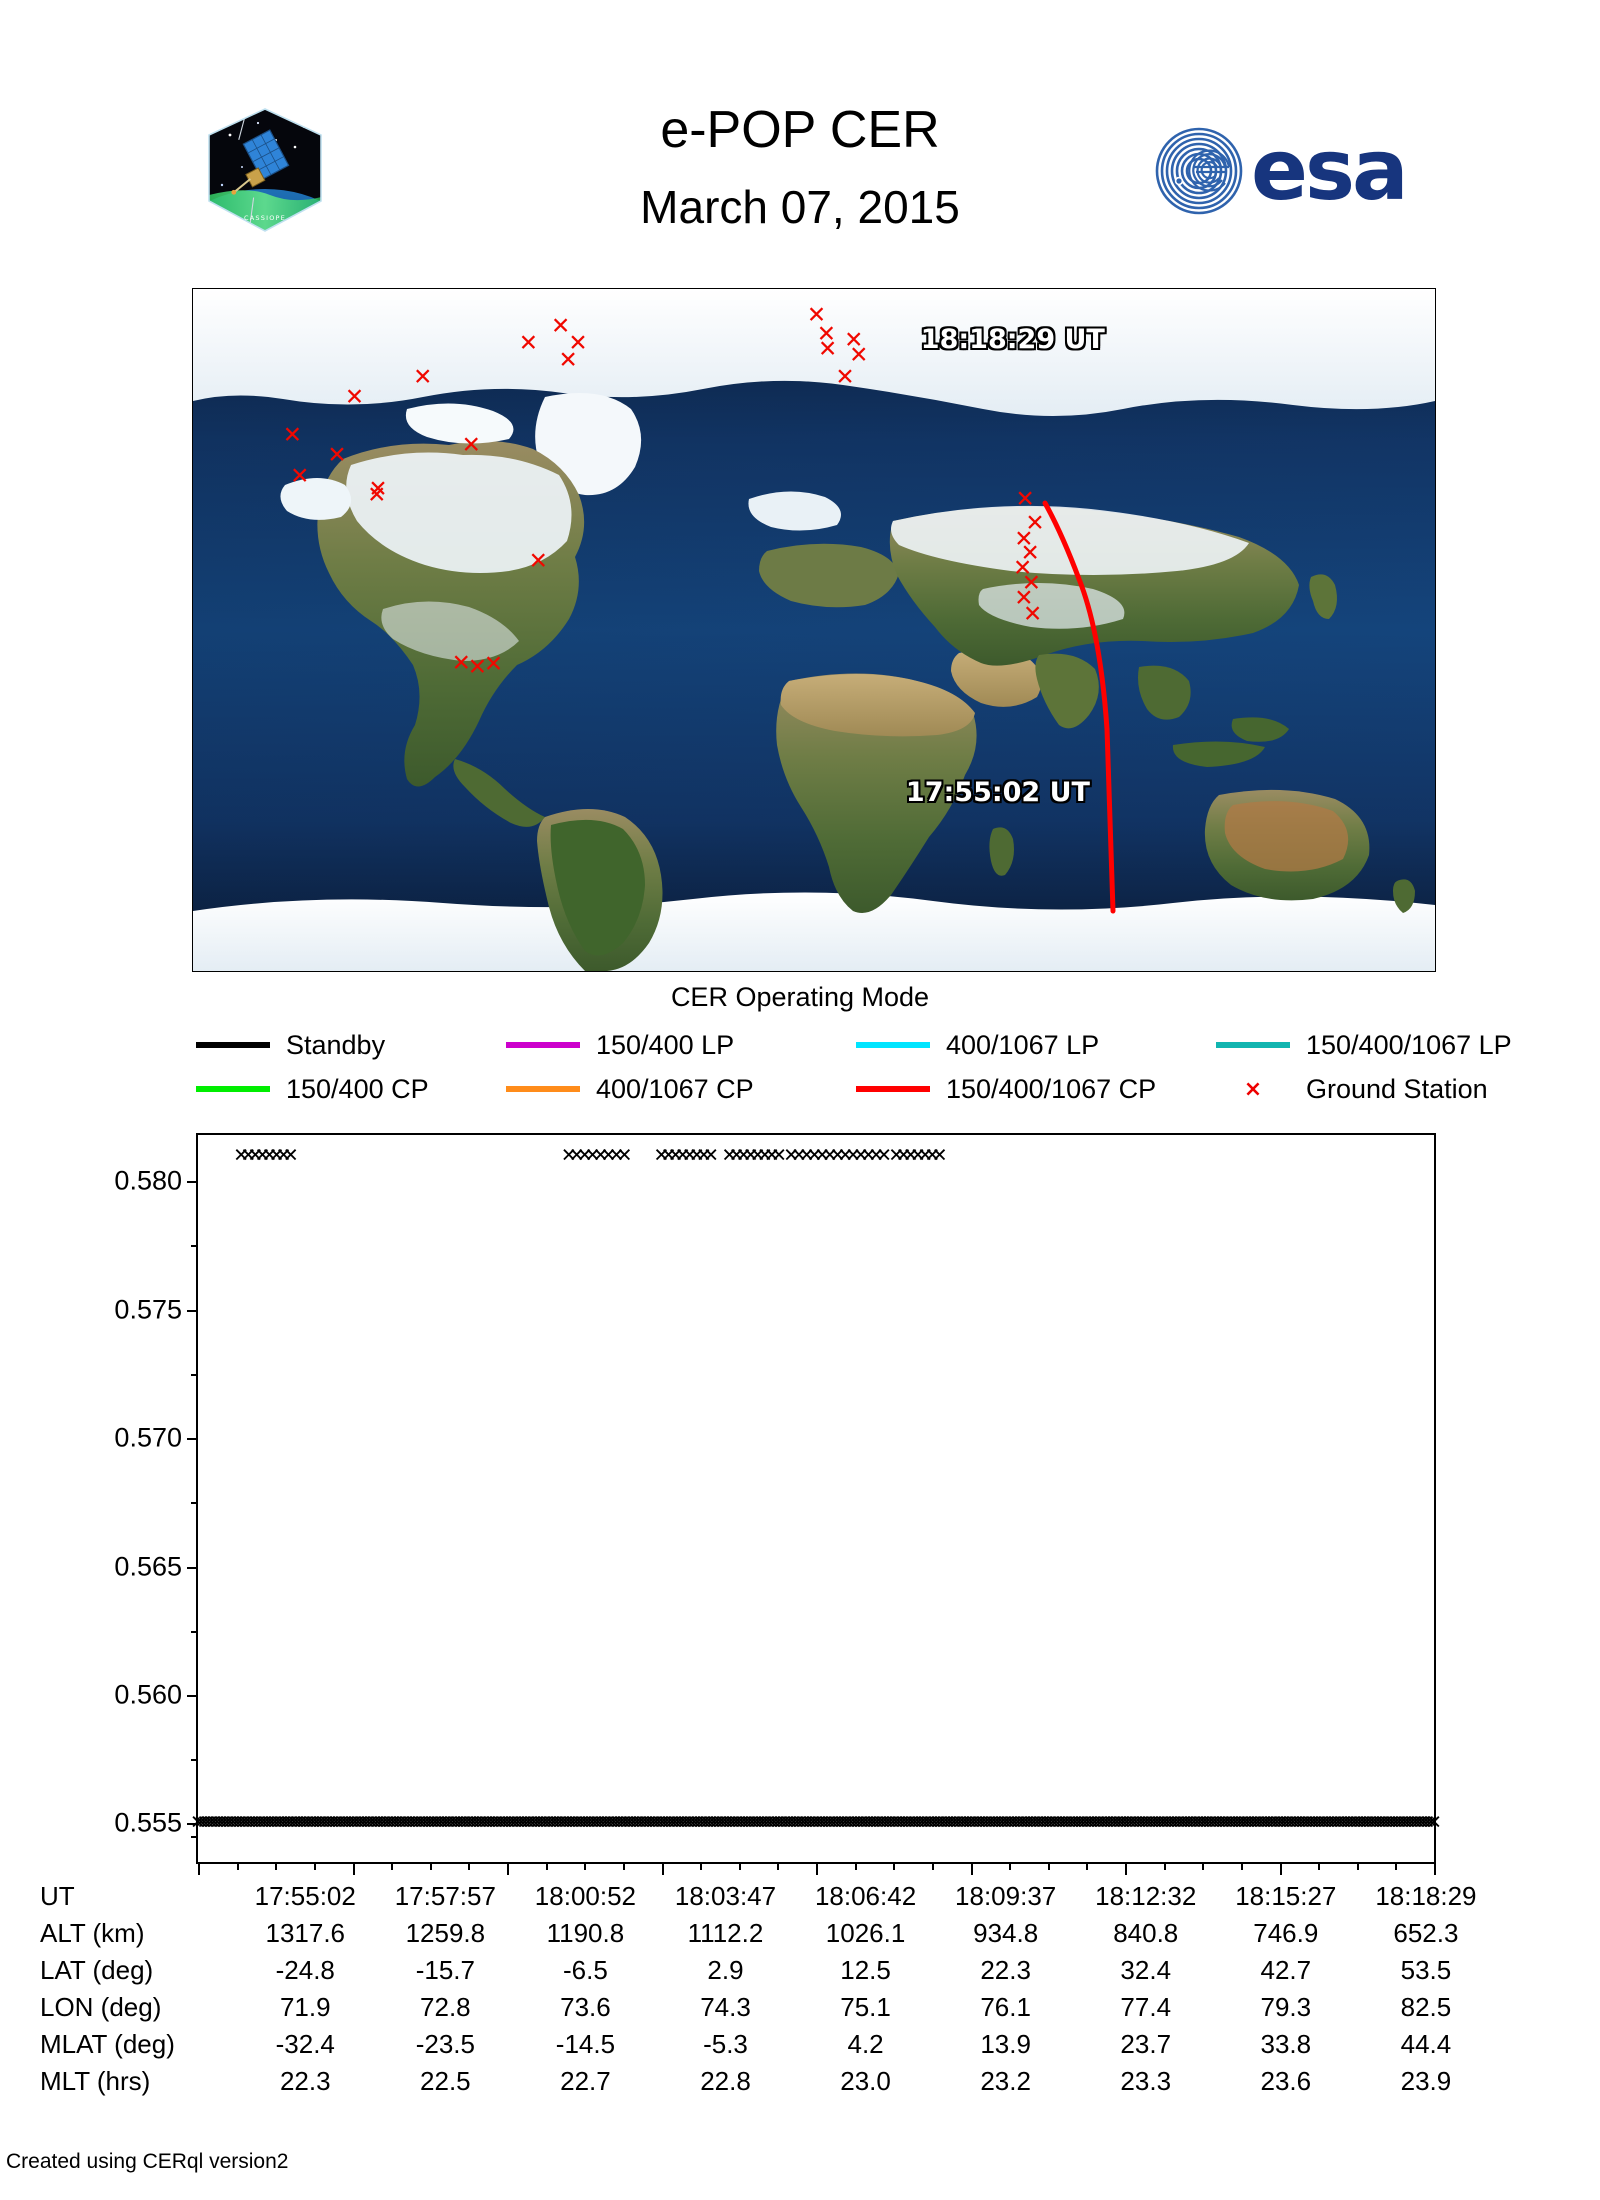 The width and height of the screenshot is (1600, 2200). What do you see at coordinates (725, 2007) in the screenshot?
I see `table-cell: 74.3` at bounding box center [725, 2007].